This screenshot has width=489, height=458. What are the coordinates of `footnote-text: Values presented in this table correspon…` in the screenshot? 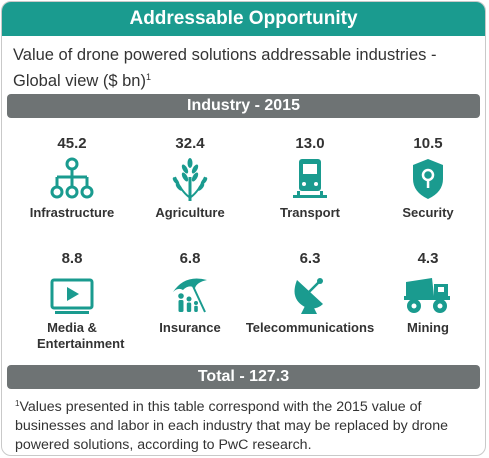 It's located at (231, 426).